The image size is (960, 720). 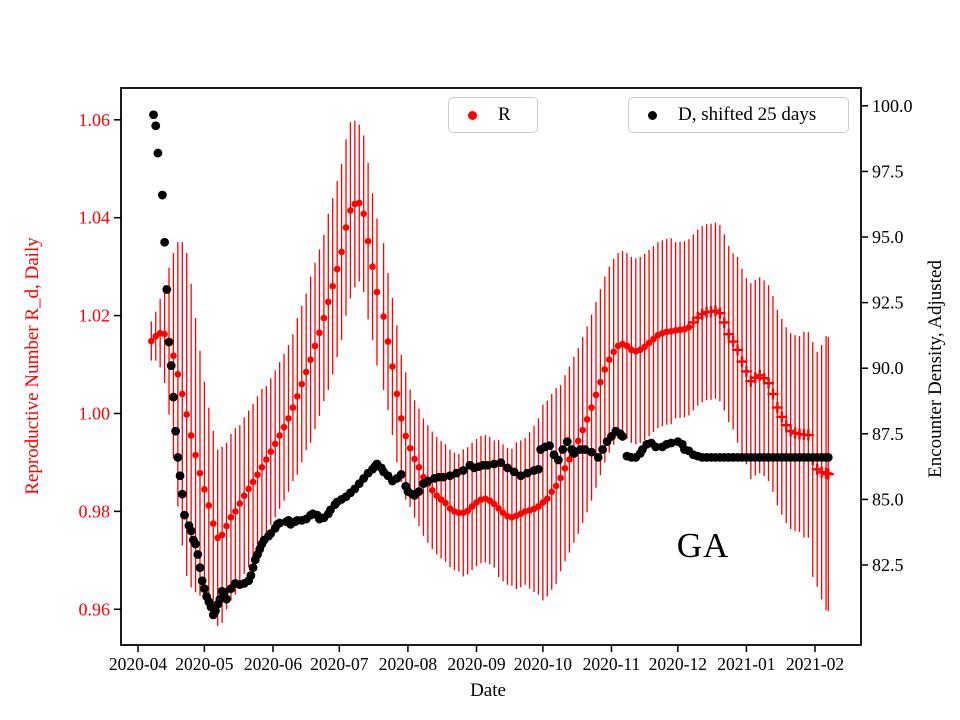 What do you see at coordinates (746, 664) in the screenshot?
I see `svg-text: 2021-01` at bounding box center [746, 664].